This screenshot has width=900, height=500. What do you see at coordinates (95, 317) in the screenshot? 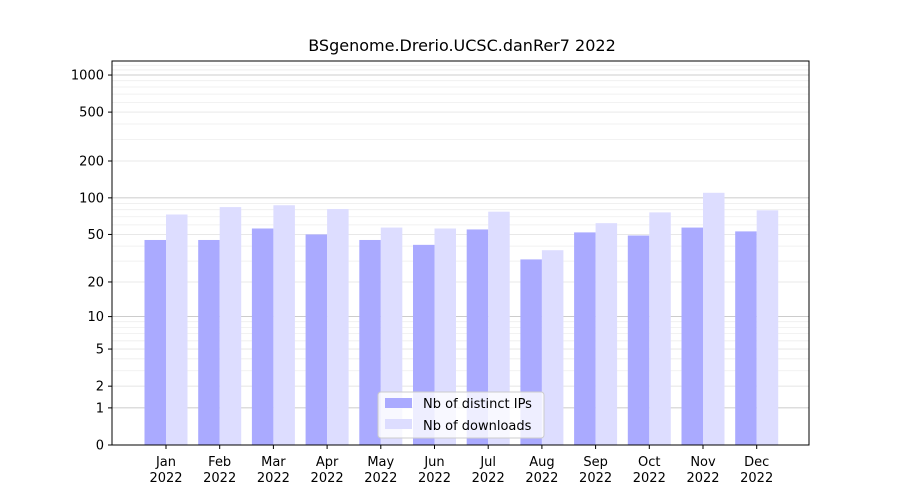
I see `y-tick-label: 10` at bounding box center [95, 317].